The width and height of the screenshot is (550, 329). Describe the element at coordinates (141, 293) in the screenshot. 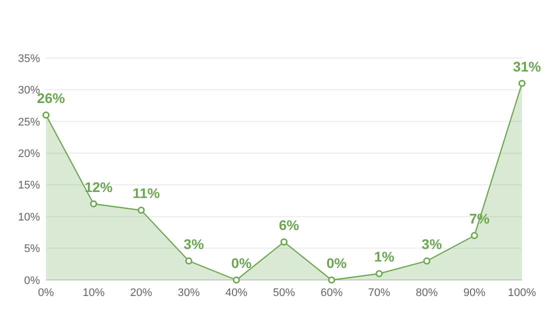

I see `x-tick-label: 20%` at that location.